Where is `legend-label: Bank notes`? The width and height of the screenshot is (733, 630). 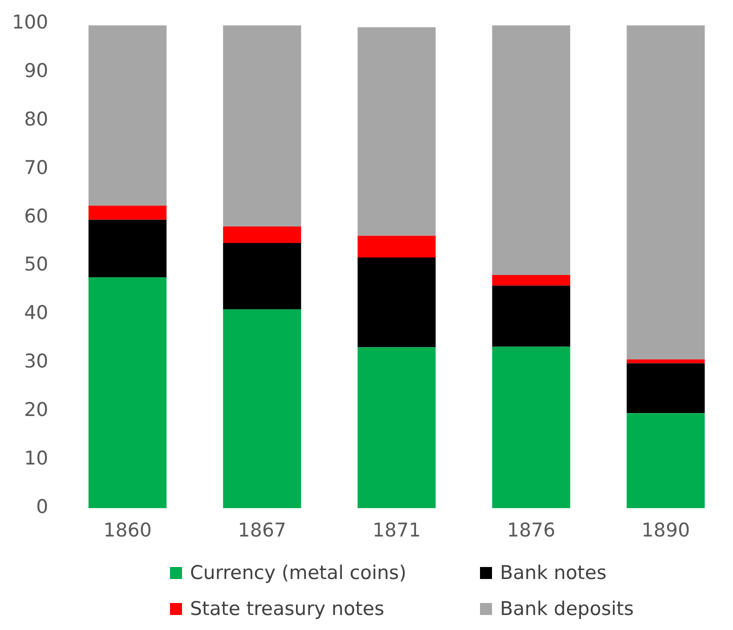 legend-label: Bank notes is located at coordinates (553, 573).